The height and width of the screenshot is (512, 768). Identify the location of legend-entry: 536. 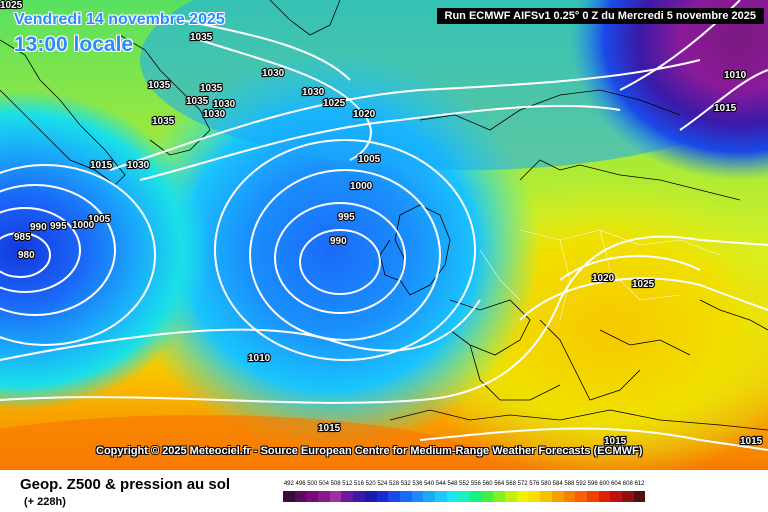
(417, 492).